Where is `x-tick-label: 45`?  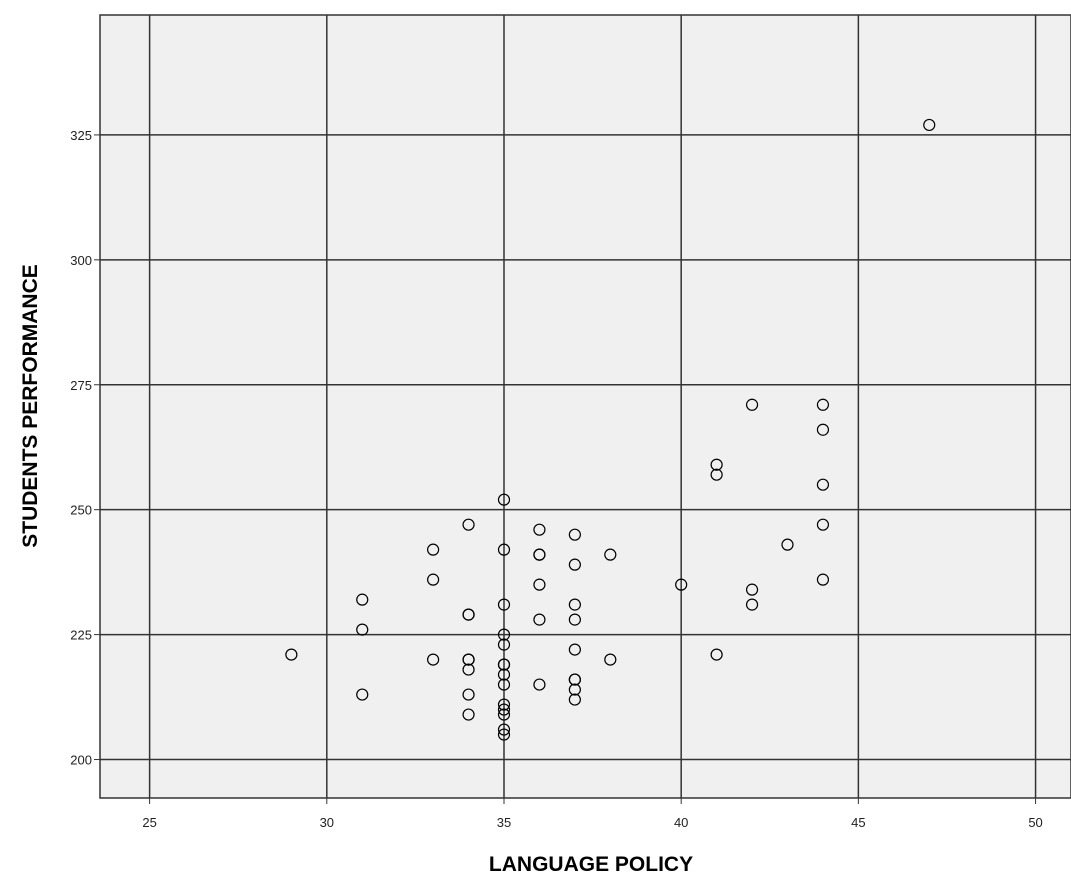 x-tick-label: 45 is located at coordinates (858, 822).